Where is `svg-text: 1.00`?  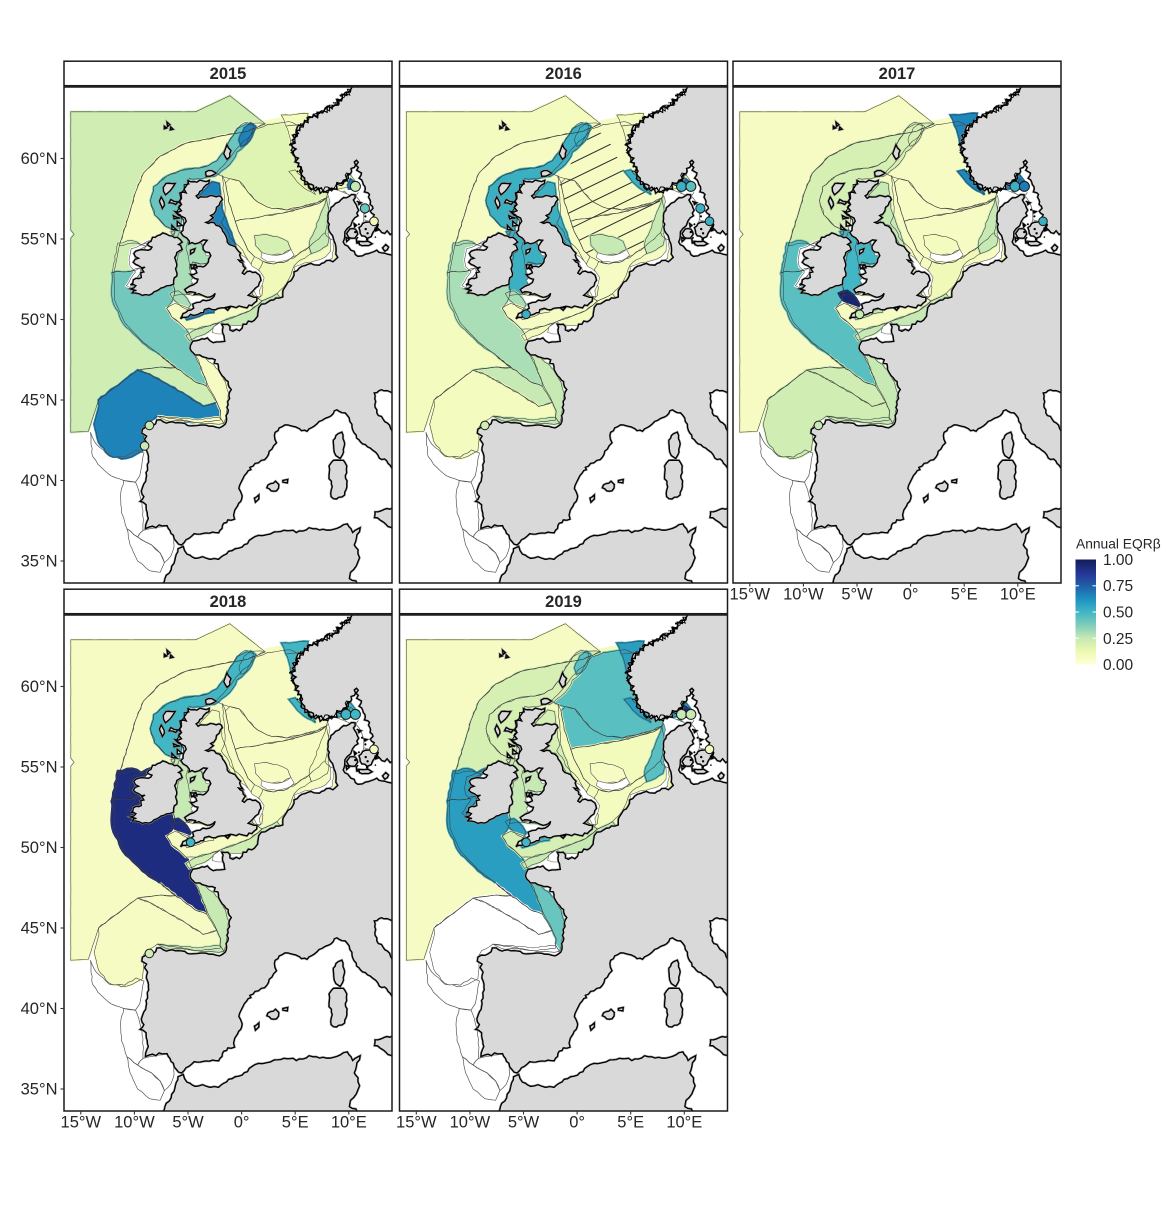
svg-text: 1.00 is located at coordinates (1118, 560).